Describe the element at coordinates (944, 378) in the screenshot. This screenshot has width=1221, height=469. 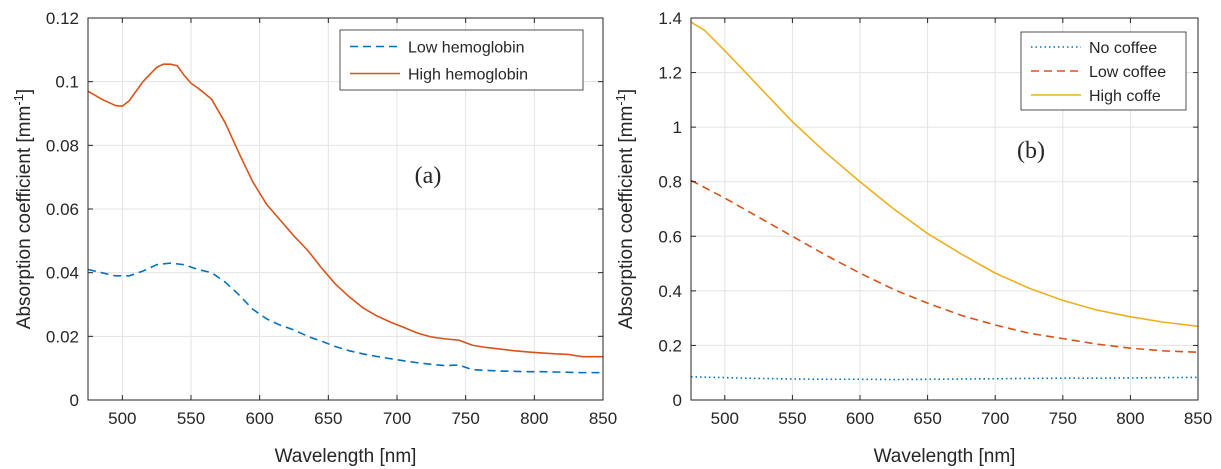
I see `series-line-no-coffee` at that location.